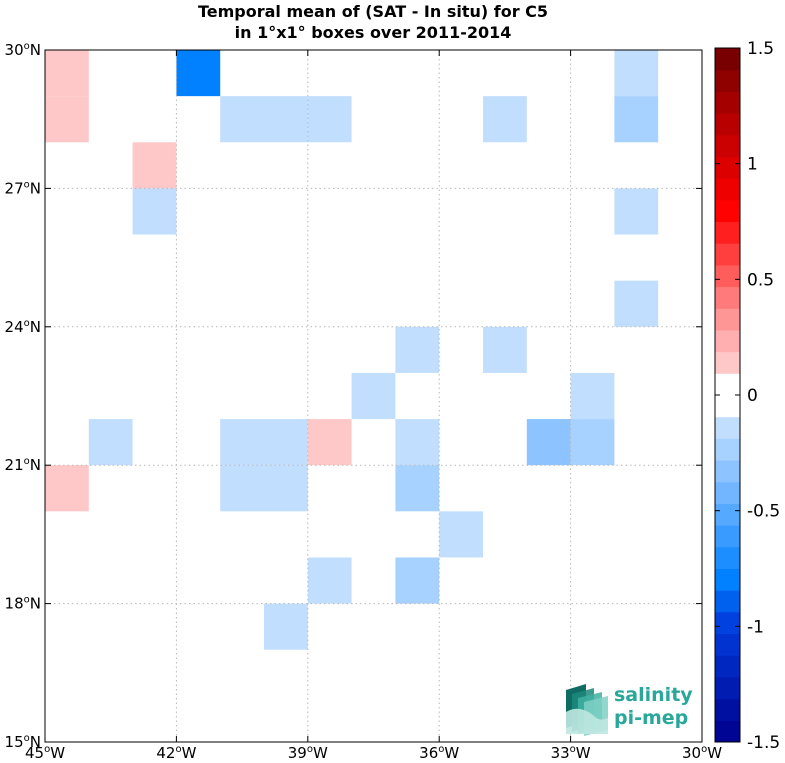 The height and width of the screenshot is (763, 785). What do you see at coordinates (760, 49) in the screenshot?
I see `colorbar-tick-label: 1.5` at bounding box center [760, 49].